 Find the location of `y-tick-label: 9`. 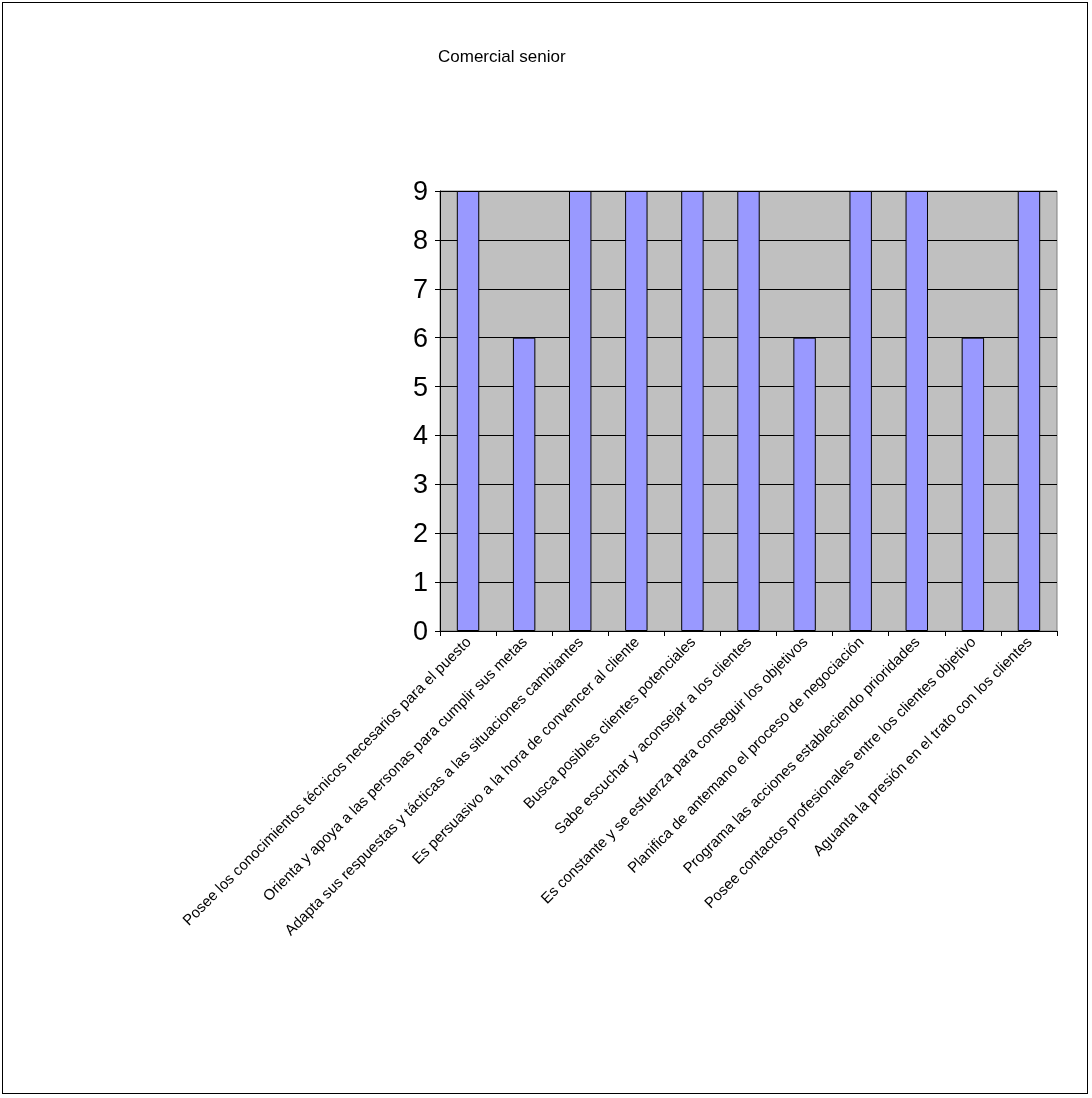

y-tick-label: 9 is located at coordinates (420, 191).